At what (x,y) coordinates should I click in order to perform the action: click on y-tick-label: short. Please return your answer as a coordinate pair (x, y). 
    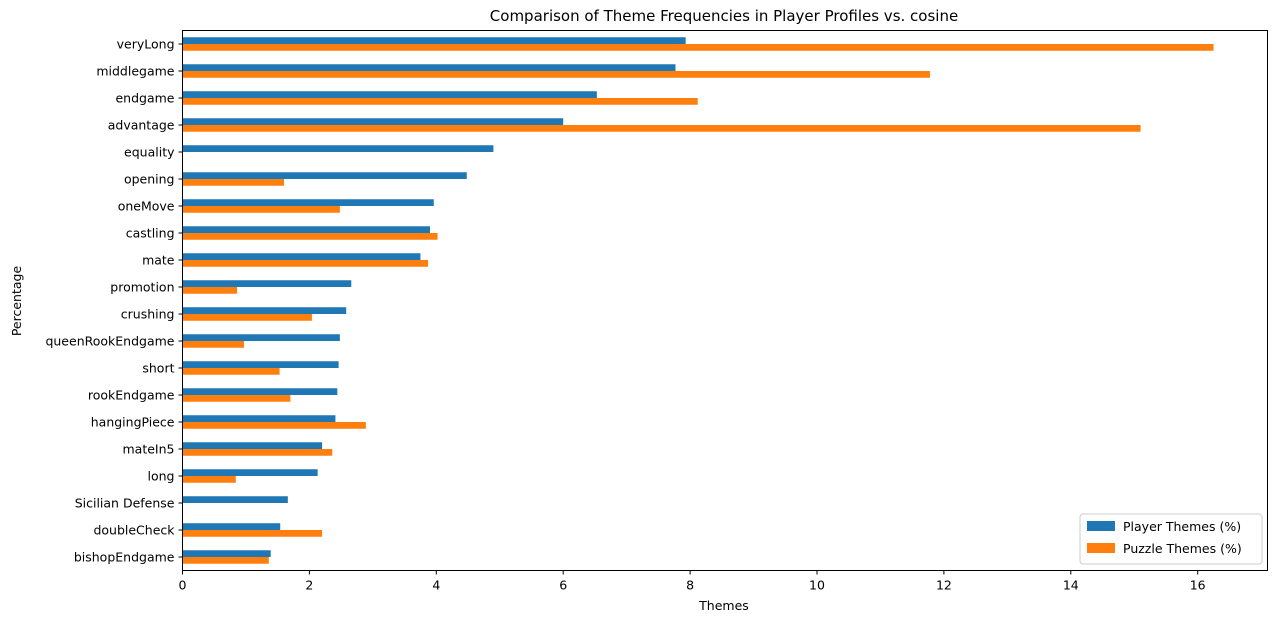
    Looking at the image, I should click on (158, 368).